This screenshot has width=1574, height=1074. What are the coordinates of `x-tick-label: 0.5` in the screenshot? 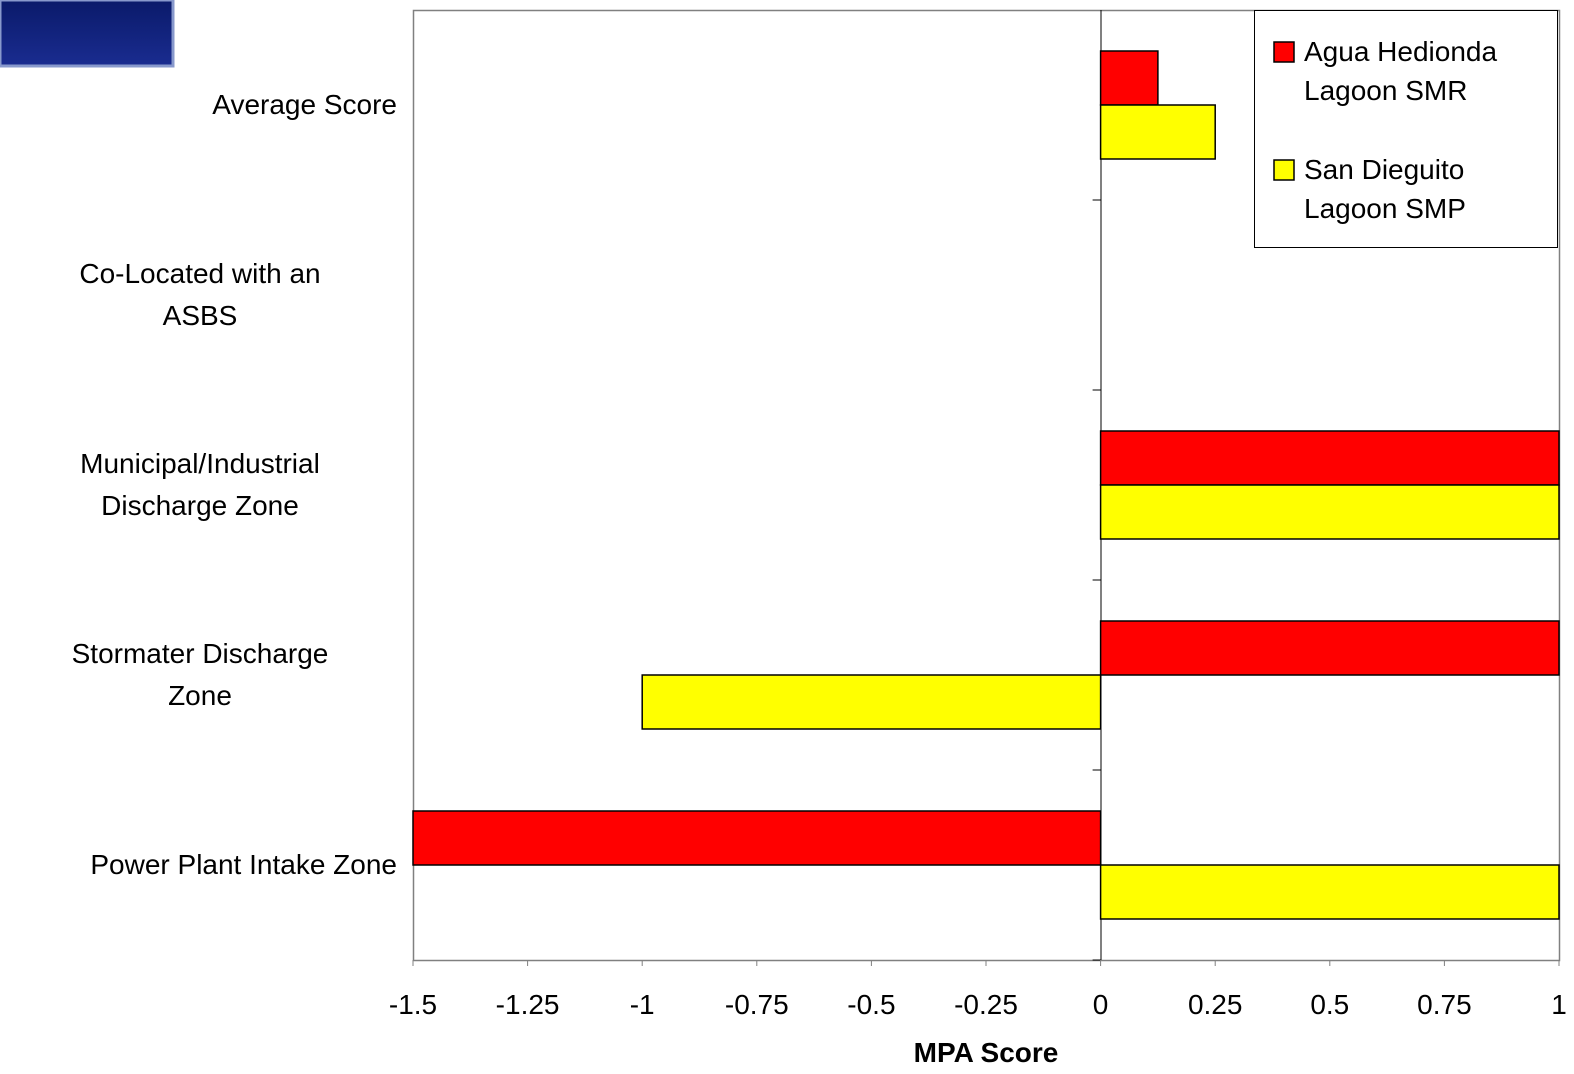 It's located at (1330, 1004).